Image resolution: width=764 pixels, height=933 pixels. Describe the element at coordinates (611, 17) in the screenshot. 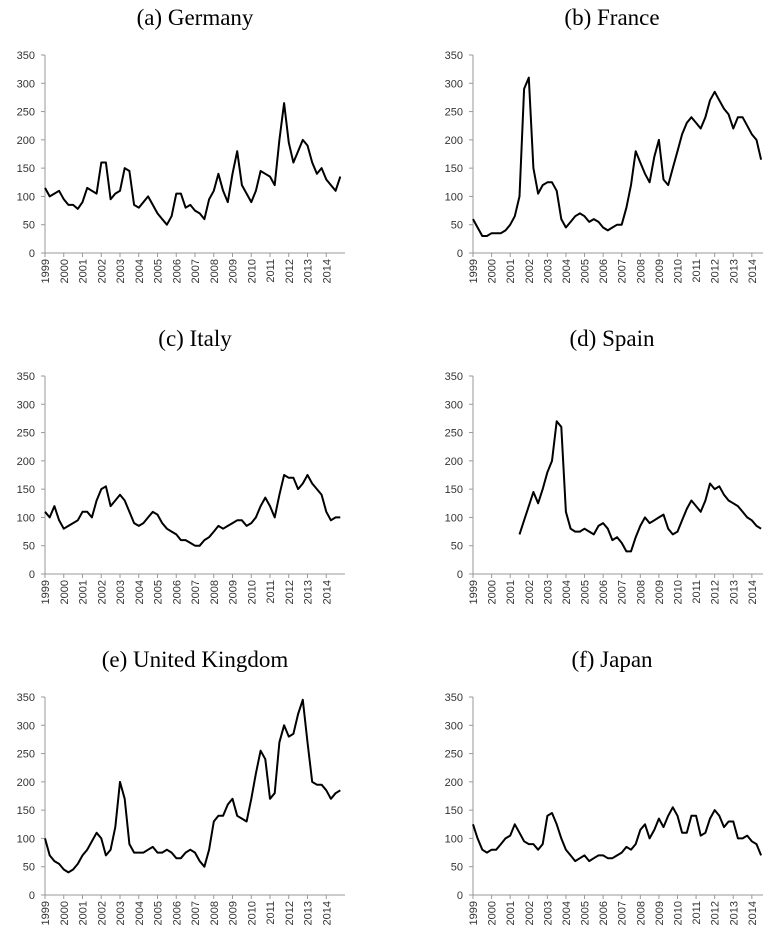

I see `panel-title: (b) France` at that location.